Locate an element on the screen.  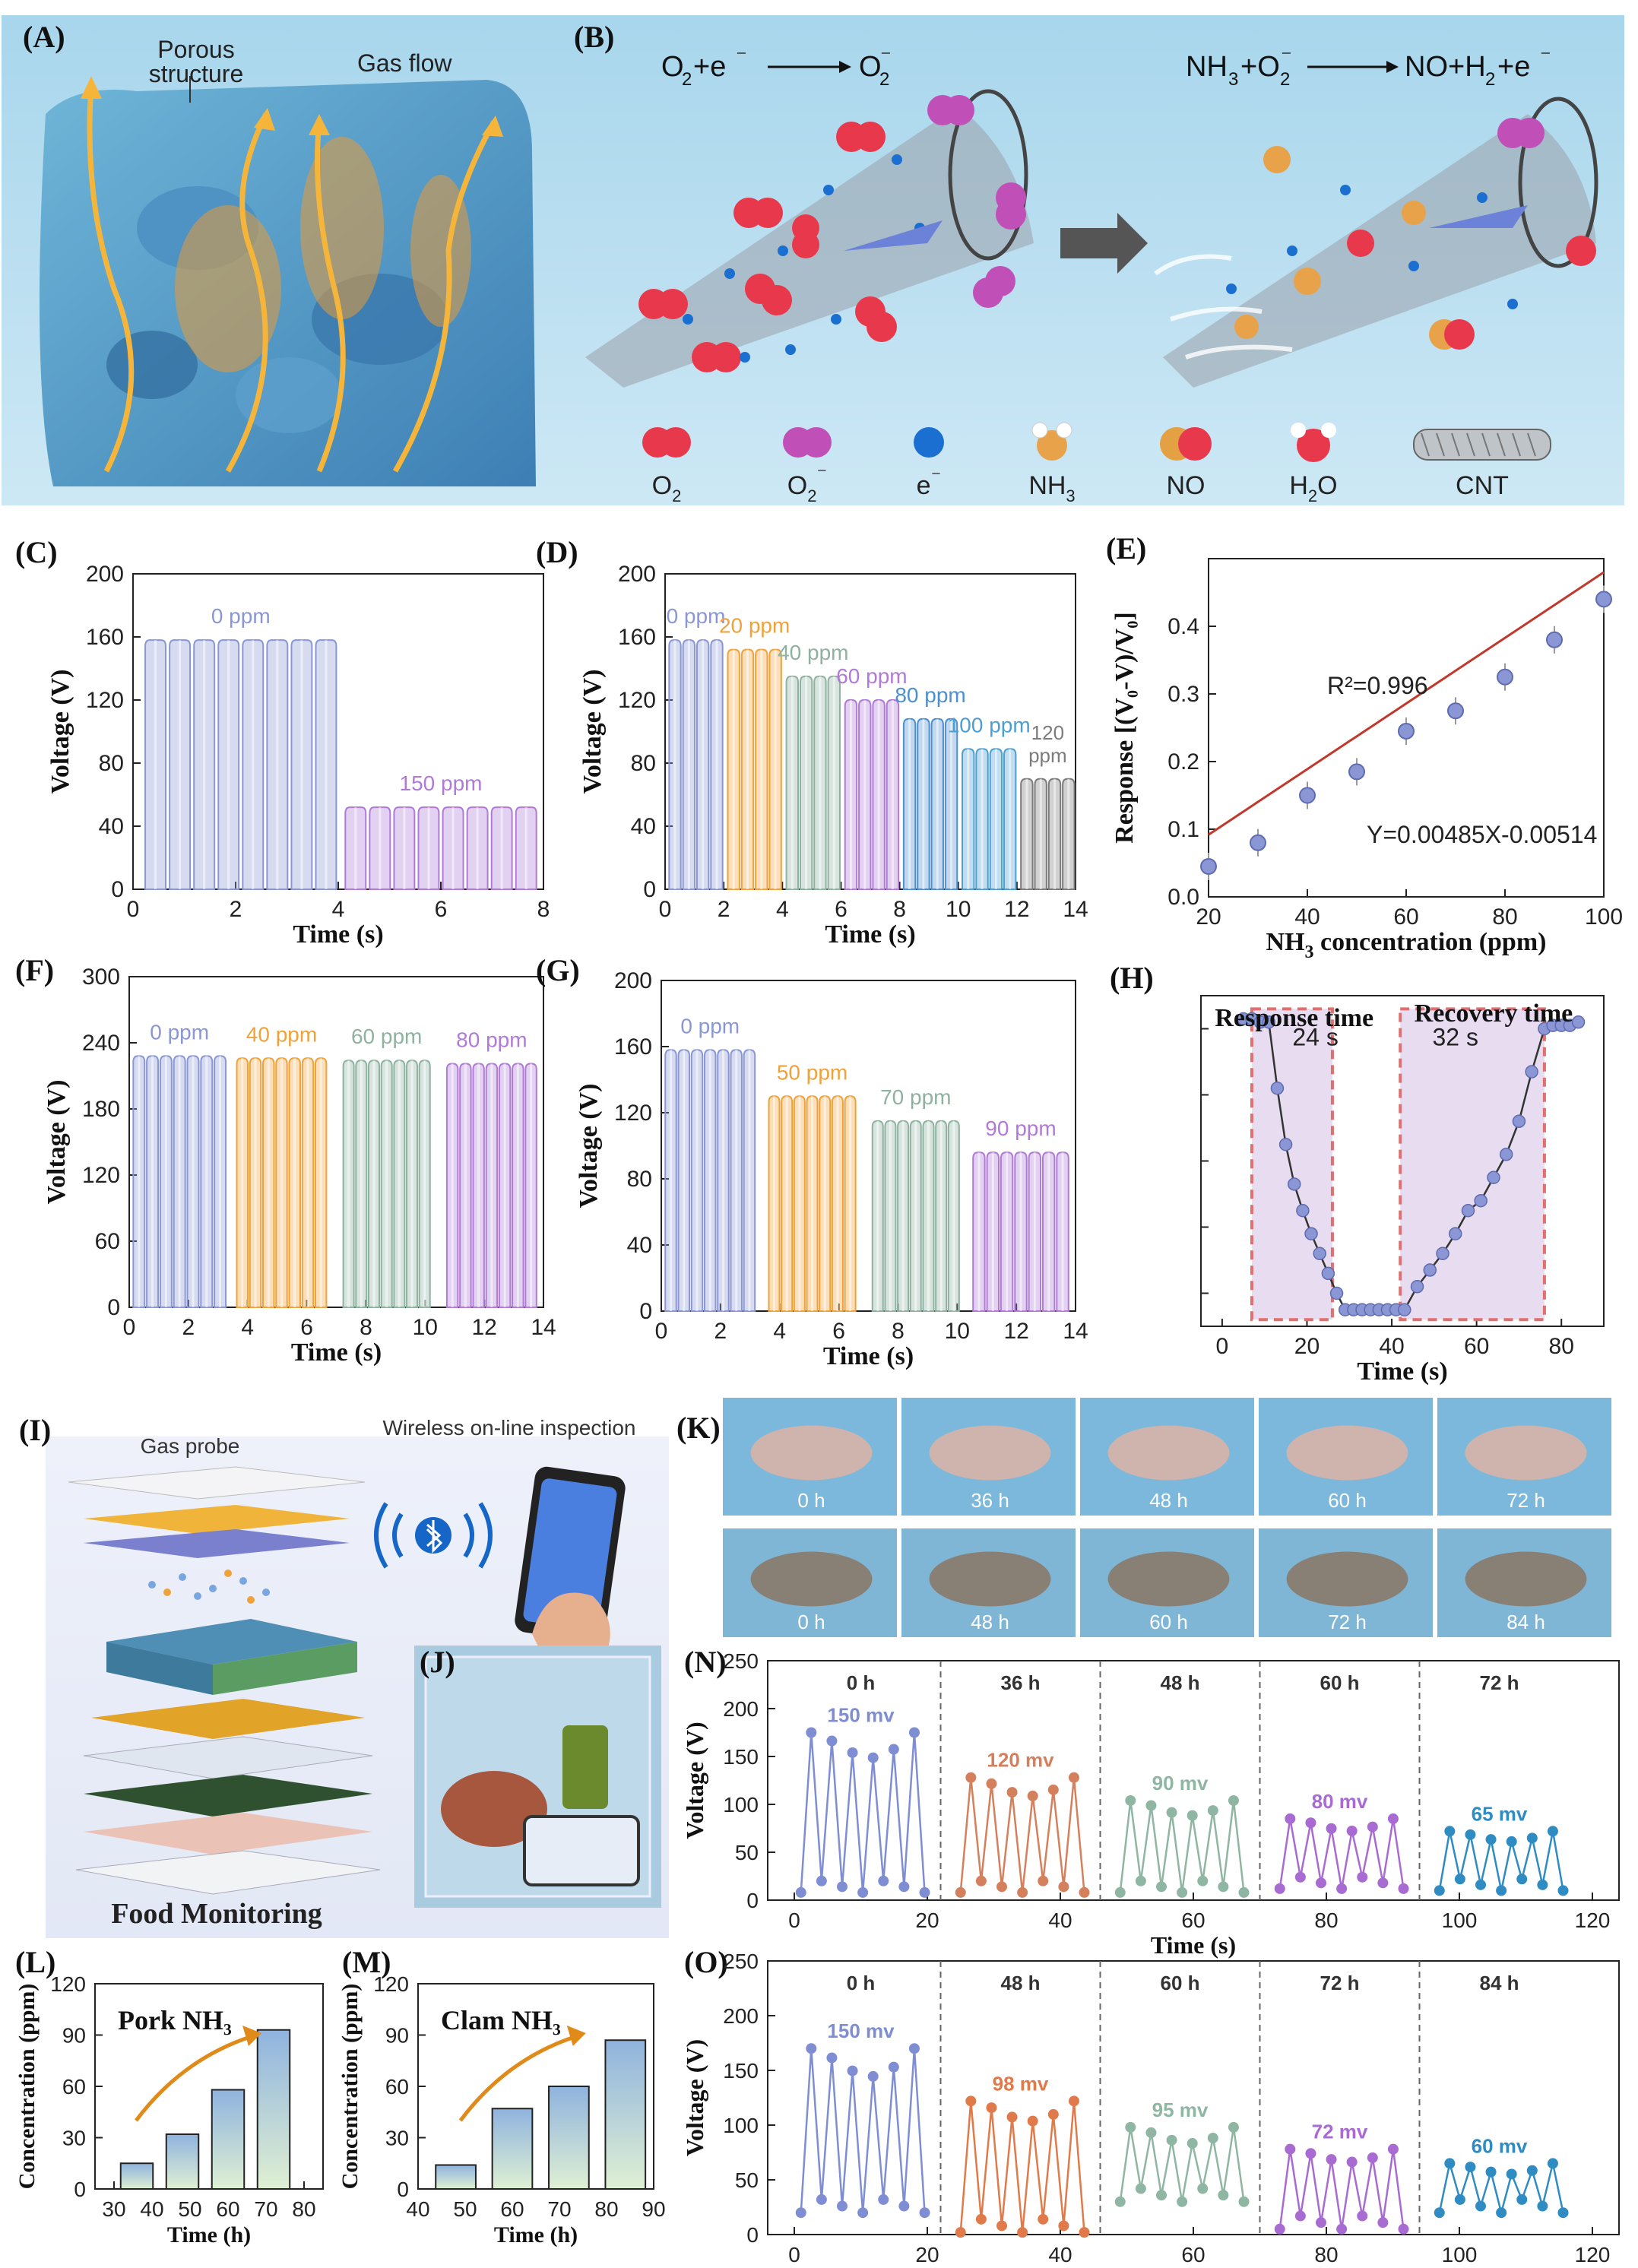
panel-label-a: (A) is located at coordinates (44, 37).